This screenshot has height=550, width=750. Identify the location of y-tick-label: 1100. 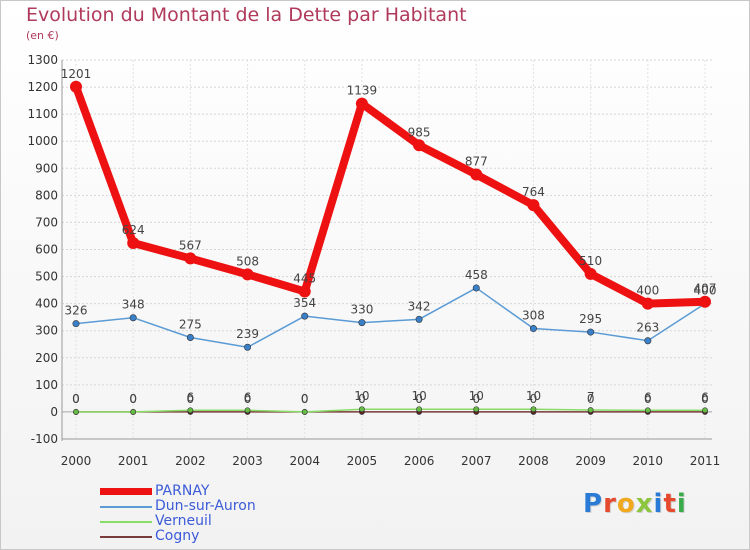
(42, 114).